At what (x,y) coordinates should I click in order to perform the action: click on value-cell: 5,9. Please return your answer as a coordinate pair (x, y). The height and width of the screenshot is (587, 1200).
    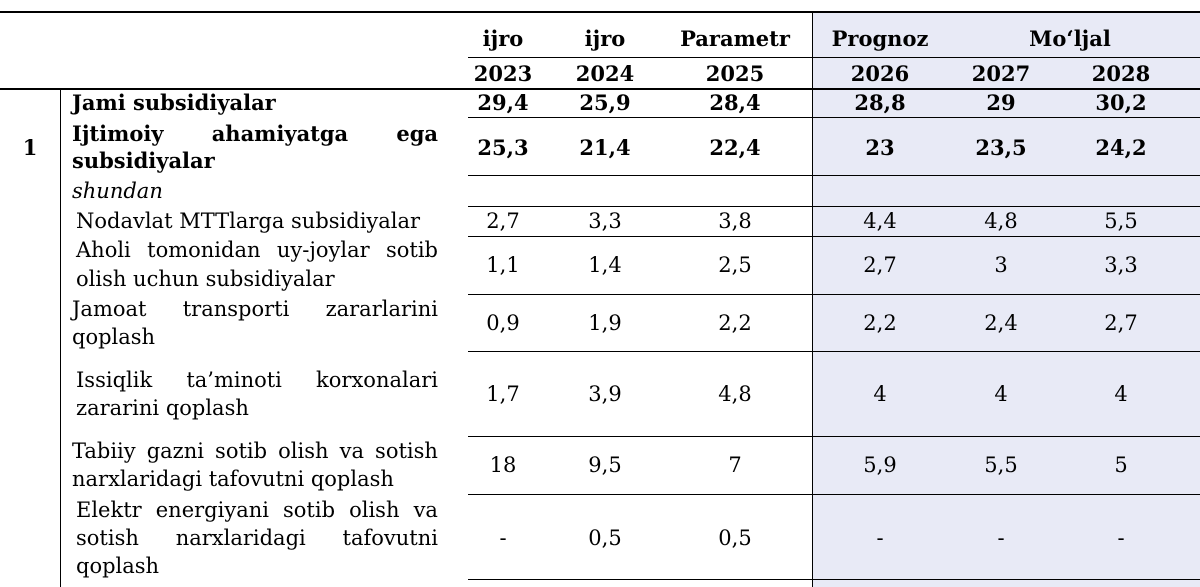
    Looking at the image, I should click on (880, 465).